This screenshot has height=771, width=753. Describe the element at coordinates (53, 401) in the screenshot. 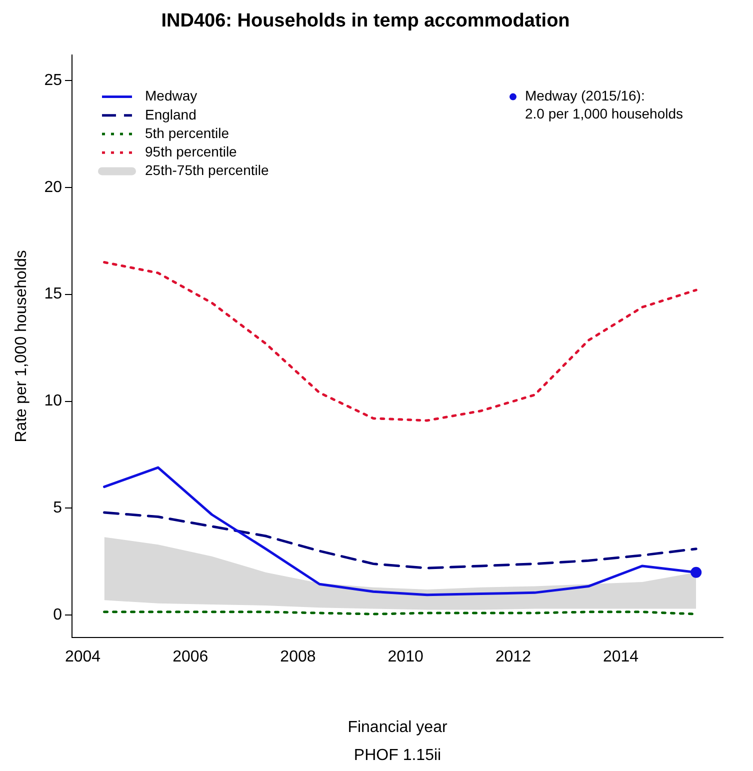

I see `y-tick-label: 10` at that location.